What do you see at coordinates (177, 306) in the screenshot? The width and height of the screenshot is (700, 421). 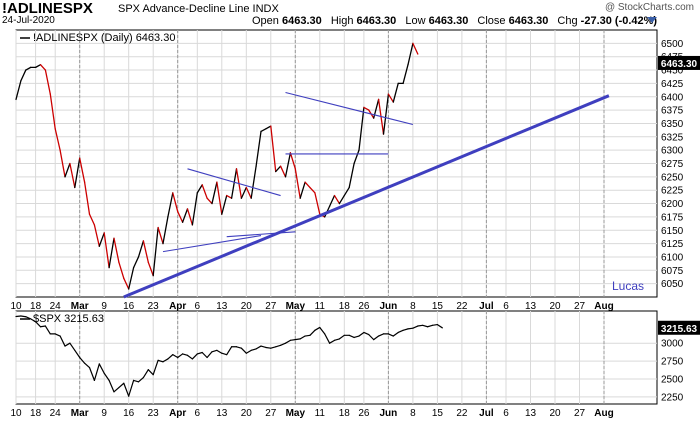 I see `main-xtick-label: Apr` at bounding box center [177, 306].